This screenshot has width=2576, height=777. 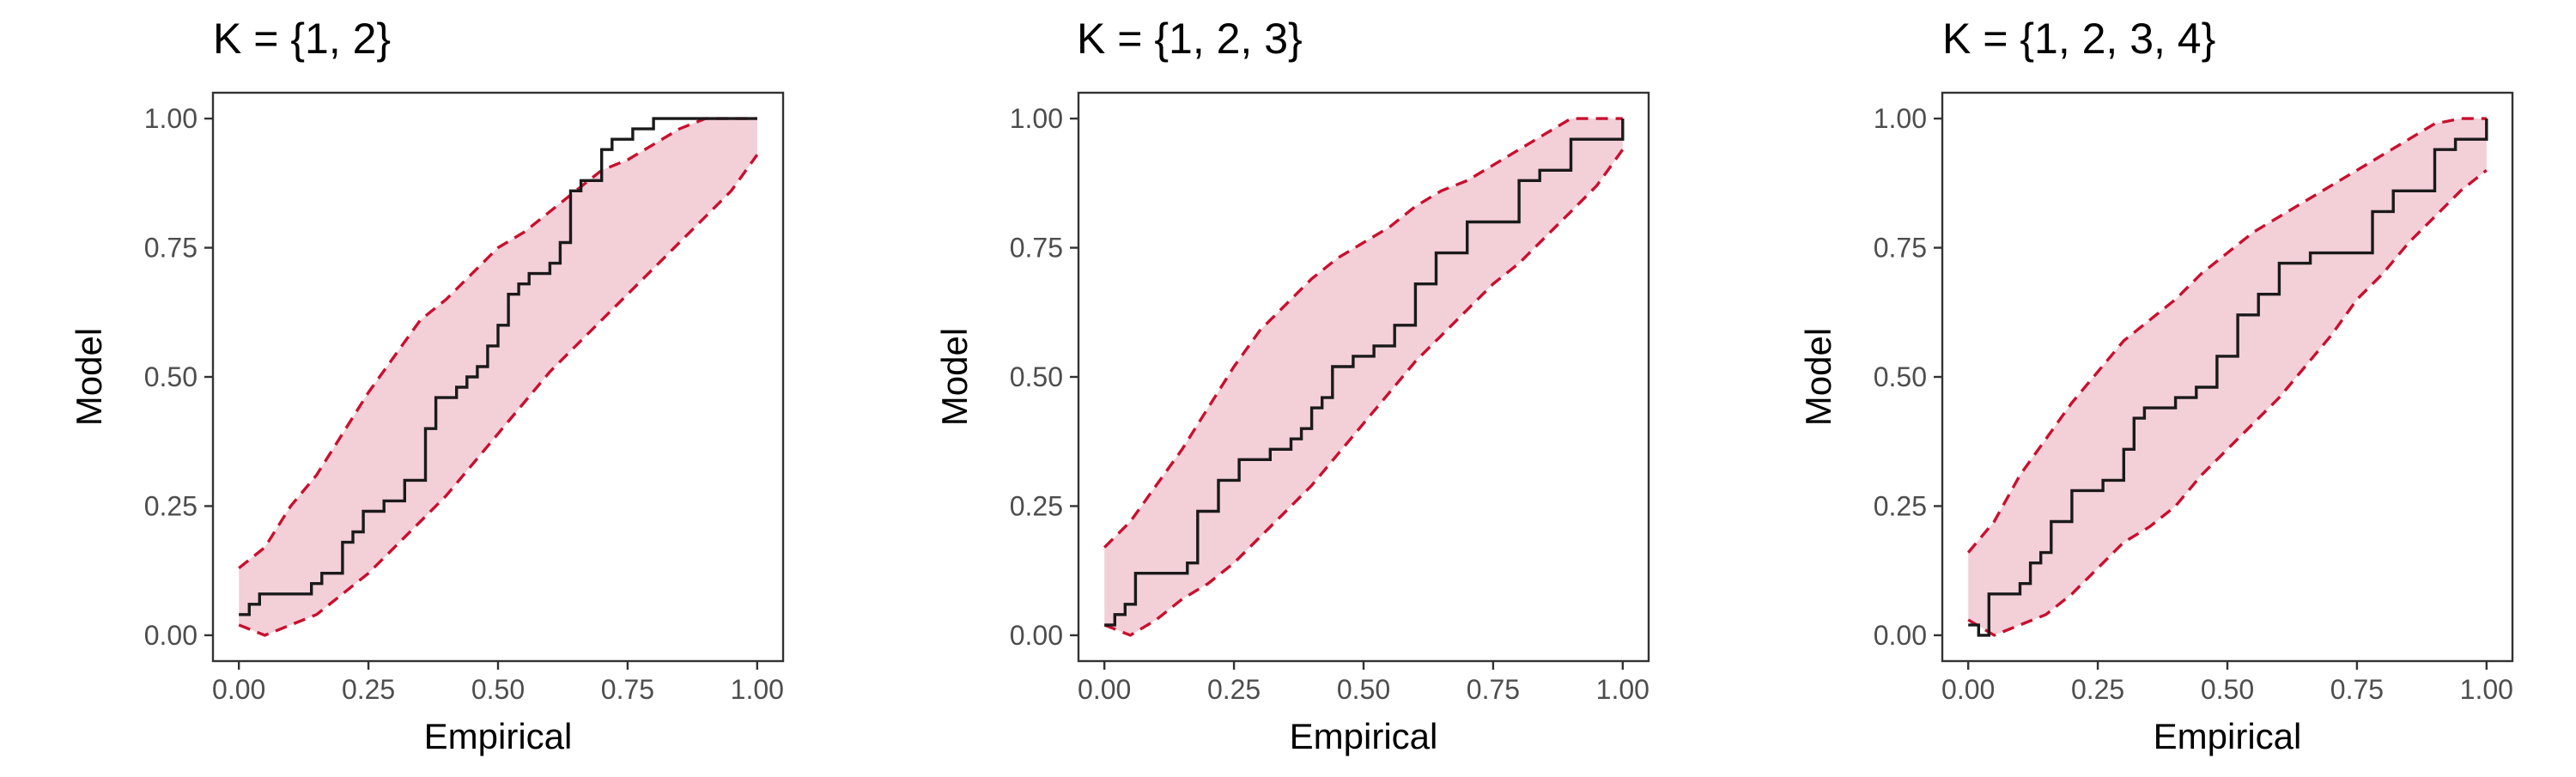 What do you see at coordinates (302, 39) in the screenshot?
I see `panel-title: K = {1, 2}` at bounding box center [302, 39].